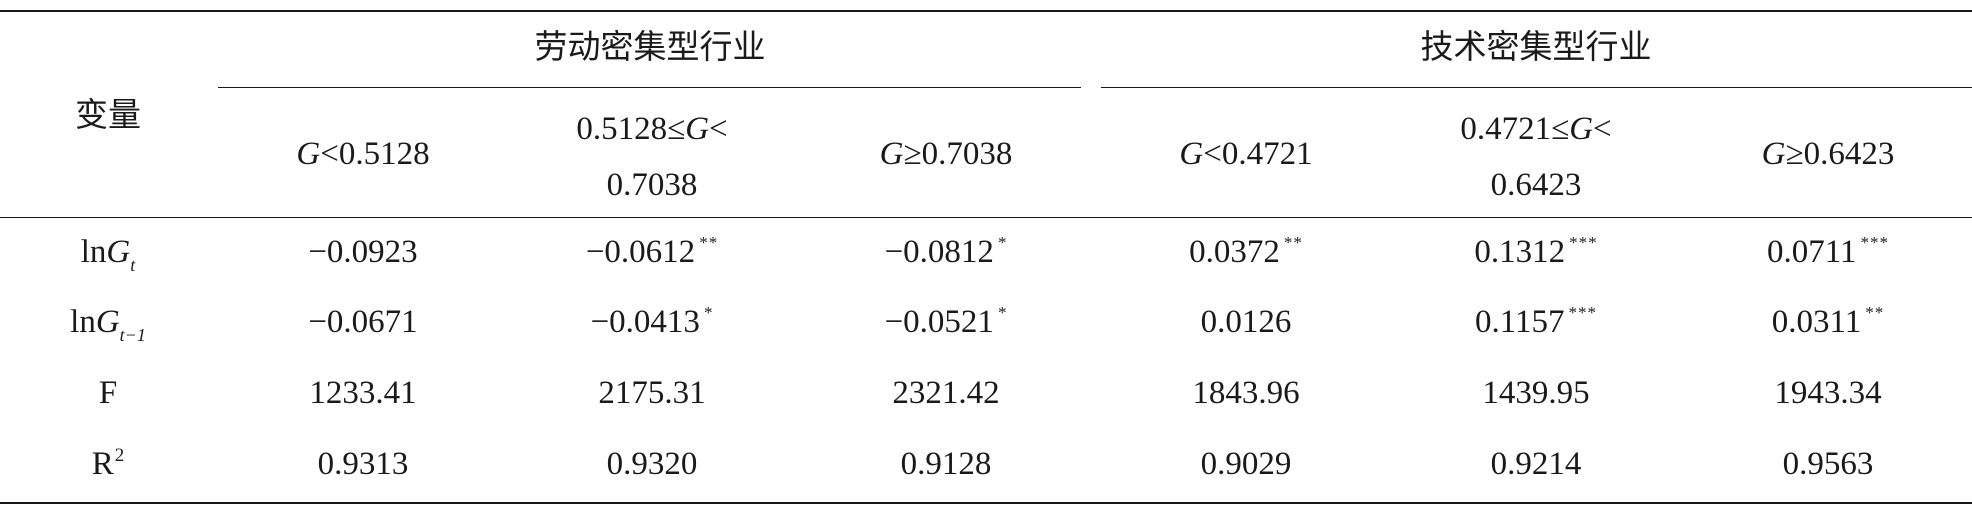  I want to click on table-cell: −0.0671, so click(363, 322).